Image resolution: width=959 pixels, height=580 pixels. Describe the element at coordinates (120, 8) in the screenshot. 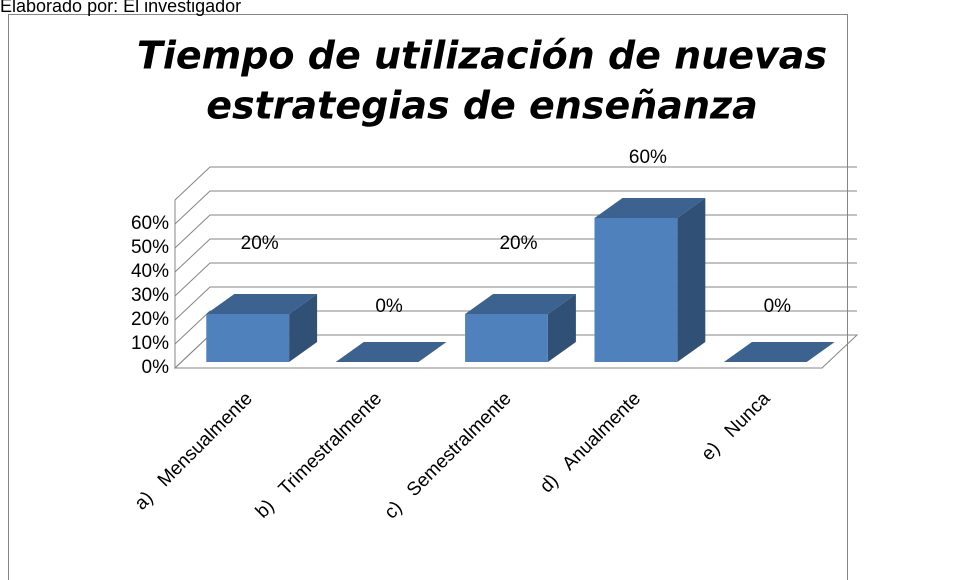

I see `note: Elaborado por: El investigador` at that location.